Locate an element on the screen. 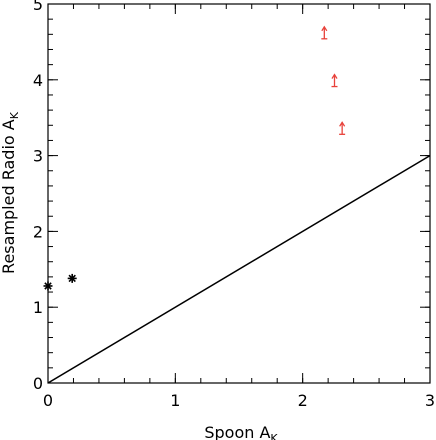 Image resolution: width=436 pixels, height=440 pixels. y-tick-label: 3 is located at coordinates (38, 156).